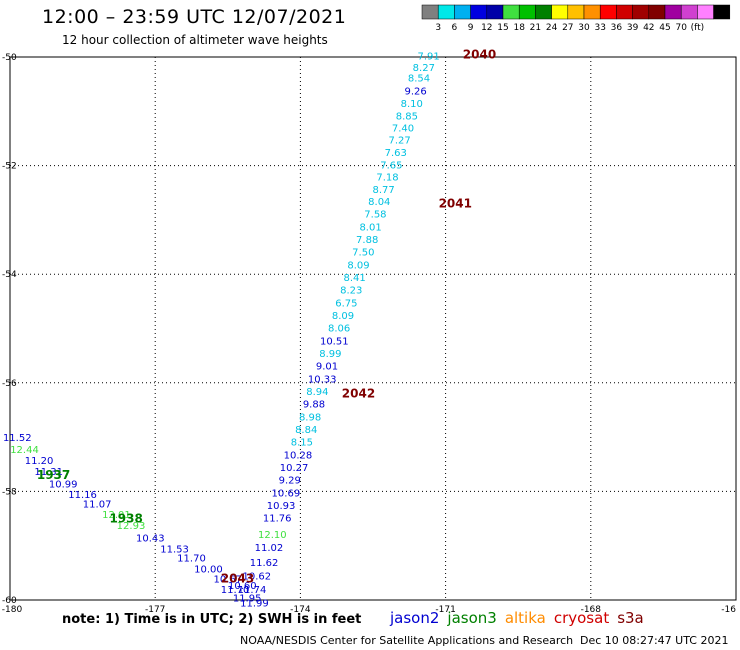  I want to click on wave-height-label: 7.18, so click(387, 177).